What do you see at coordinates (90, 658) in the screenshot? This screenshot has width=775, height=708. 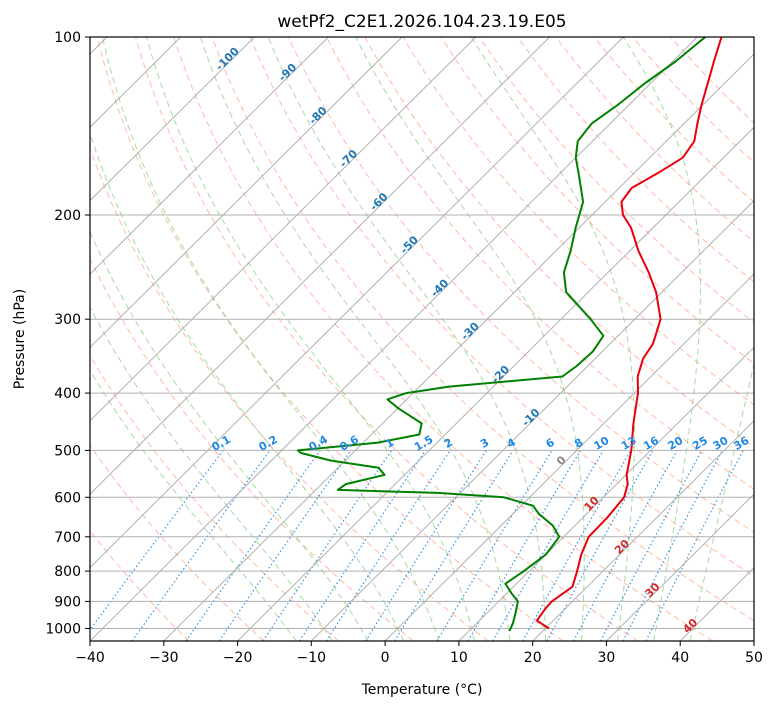 I see `x-tick-label: −40` at bounding box center [90, 658].